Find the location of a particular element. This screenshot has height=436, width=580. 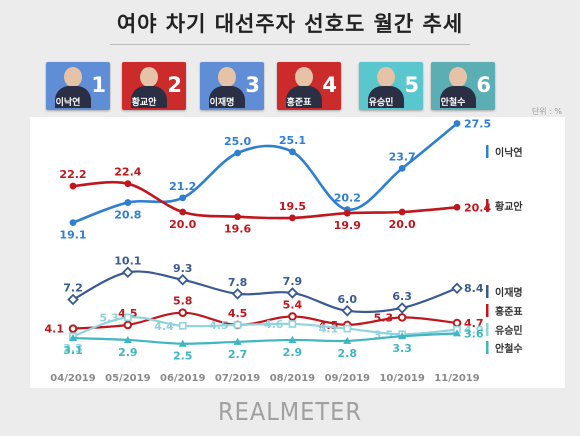

data-label-s2-4: 19.6 is located at coordinates (237, 229).